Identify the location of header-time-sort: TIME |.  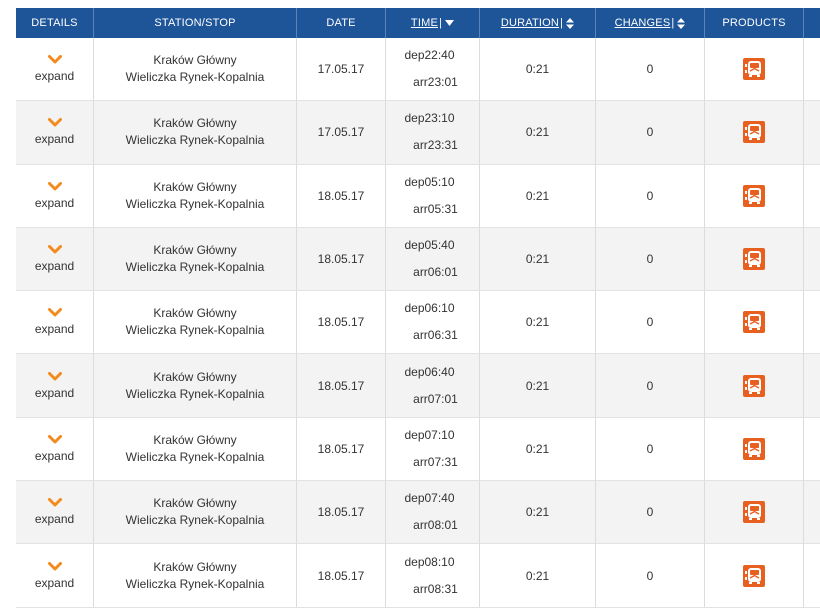
(433, 23).